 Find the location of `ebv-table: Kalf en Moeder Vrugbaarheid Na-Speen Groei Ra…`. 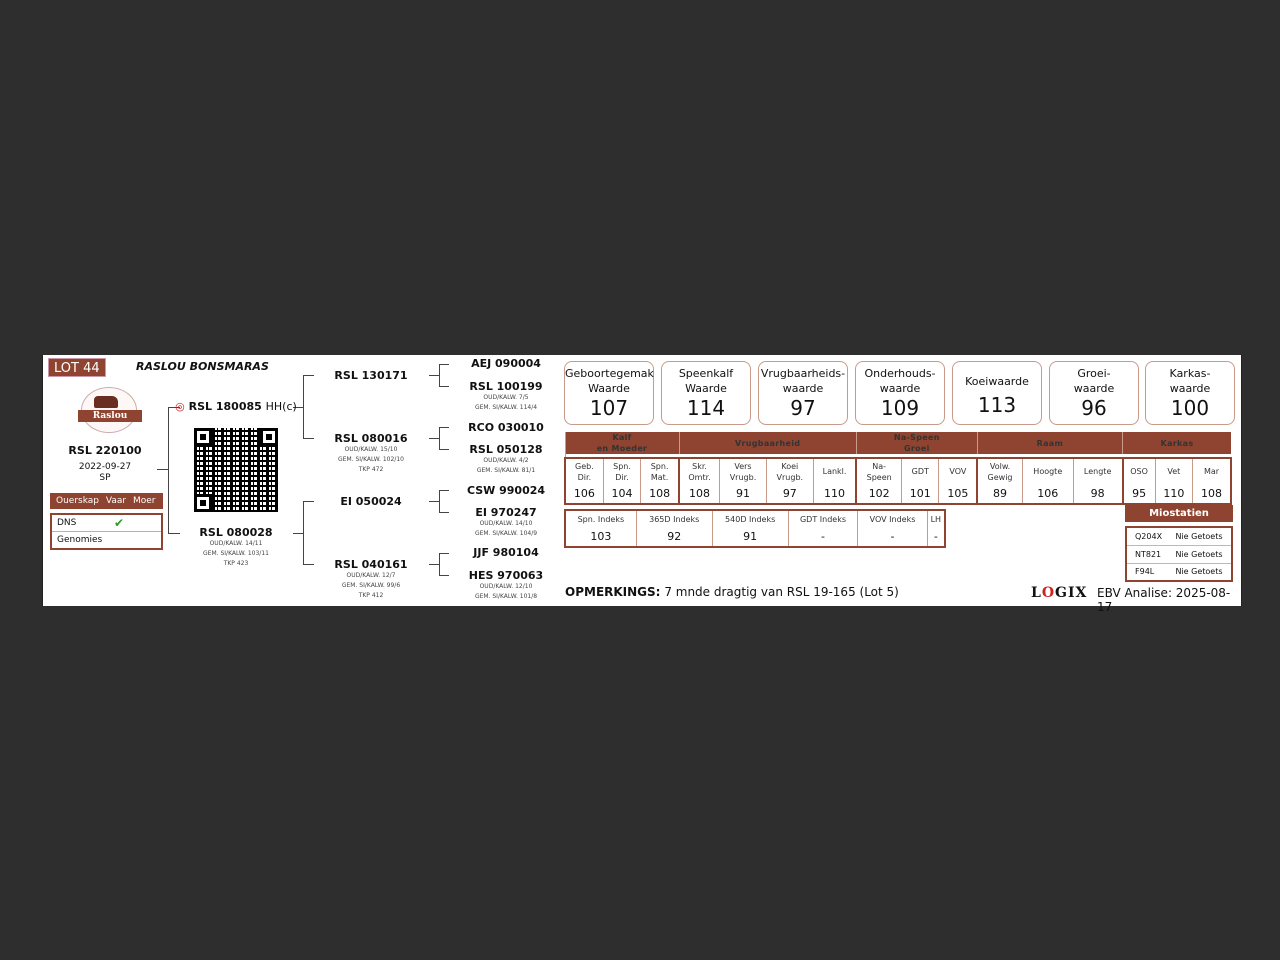

ebv-table: Kalf en Moeder Vrugbaarheid Na-Speen Groei Ra… is located at coordinates (897, 468).